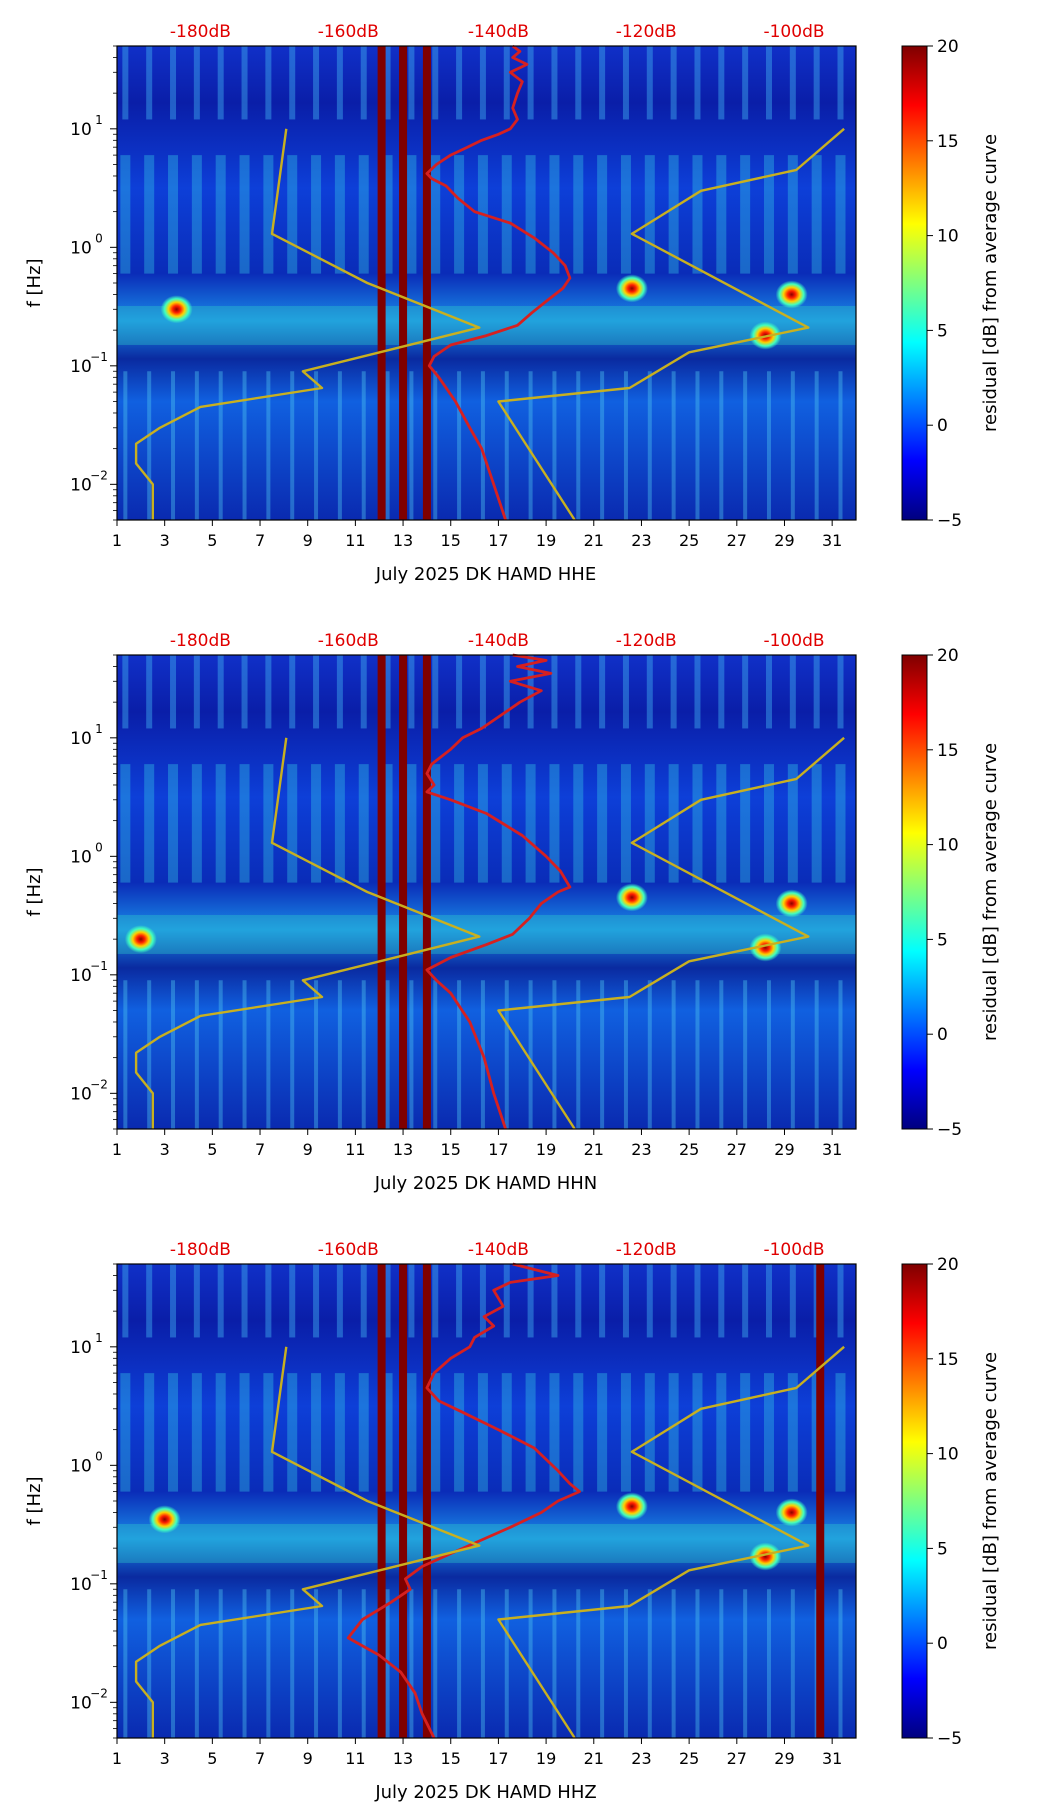  What do you see at coordinates (485, 1792) in the screenshot?
I see `x-axis-label: July 2025 DK HAMD HHZ` at bounding box center [485, 1792].